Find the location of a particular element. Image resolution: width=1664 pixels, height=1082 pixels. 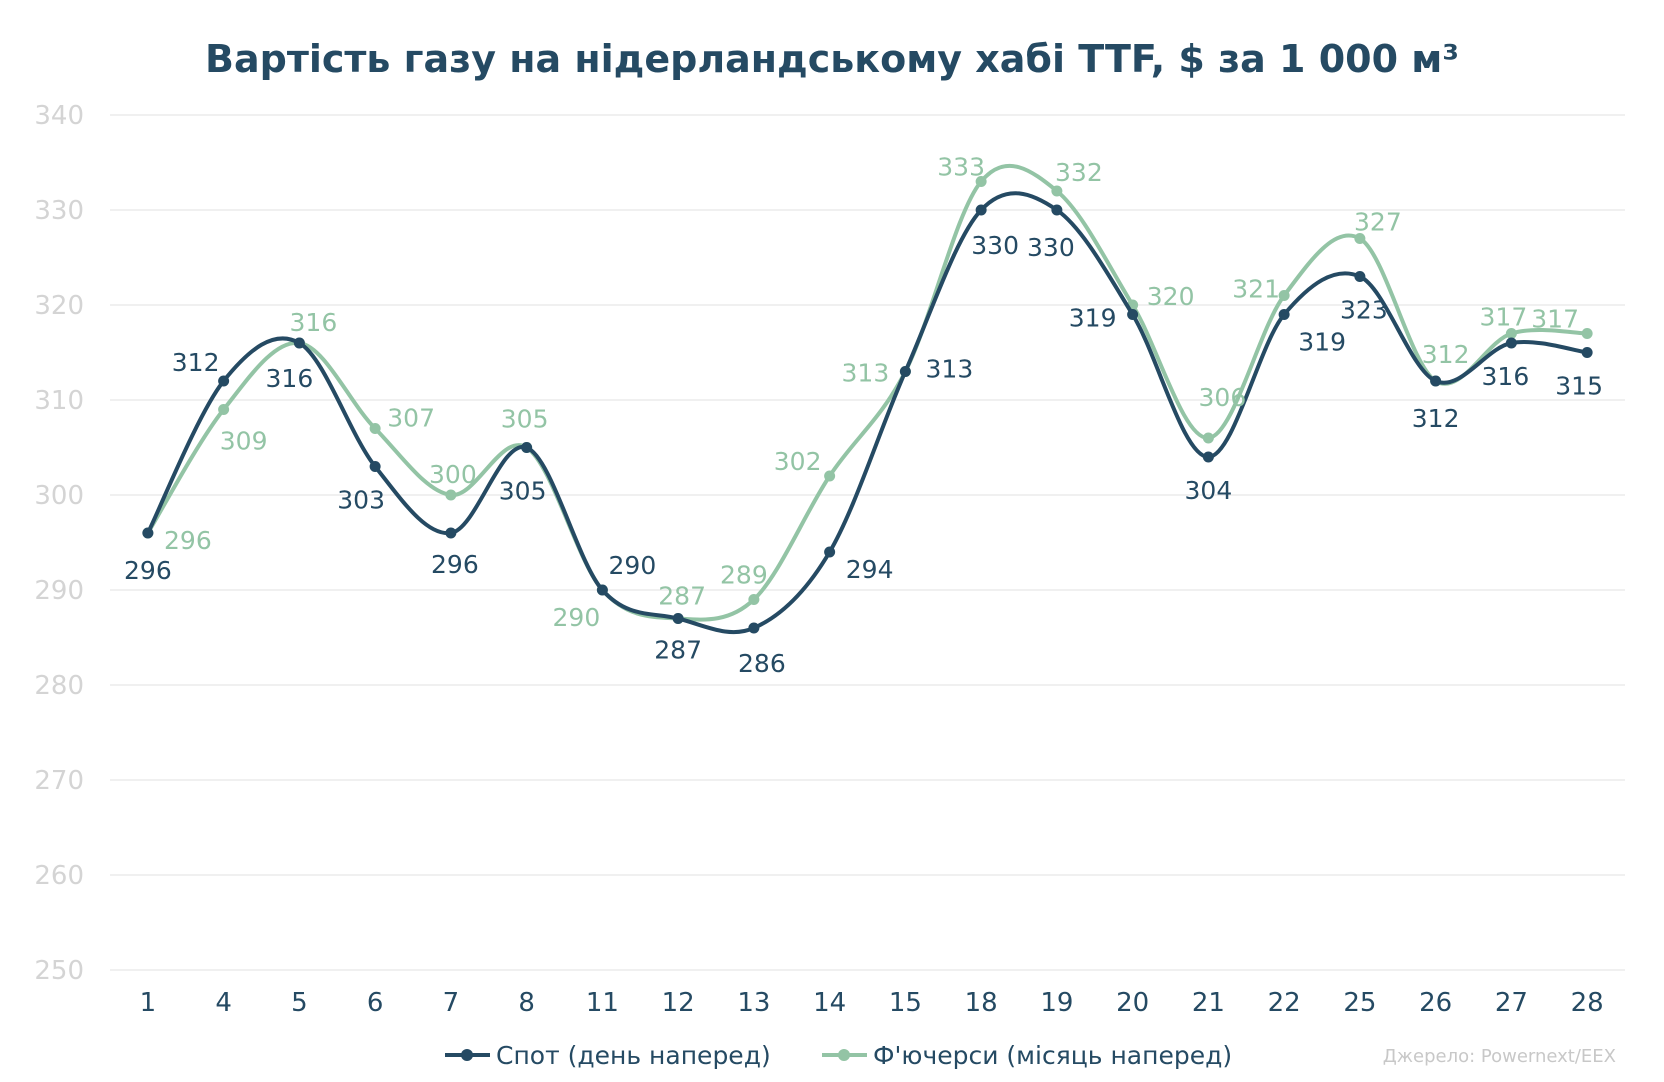

data-label-spot-19: 330 is located at coordinates (1051, 247).